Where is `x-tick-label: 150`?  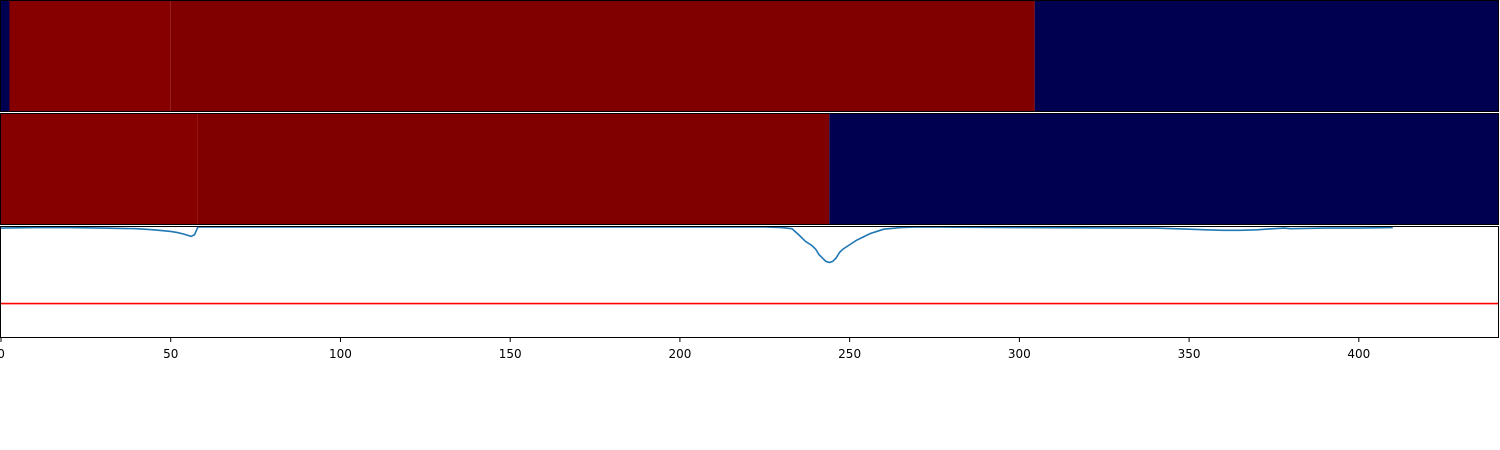 x-tick-label: 150 is located at coordinates (510, 354).